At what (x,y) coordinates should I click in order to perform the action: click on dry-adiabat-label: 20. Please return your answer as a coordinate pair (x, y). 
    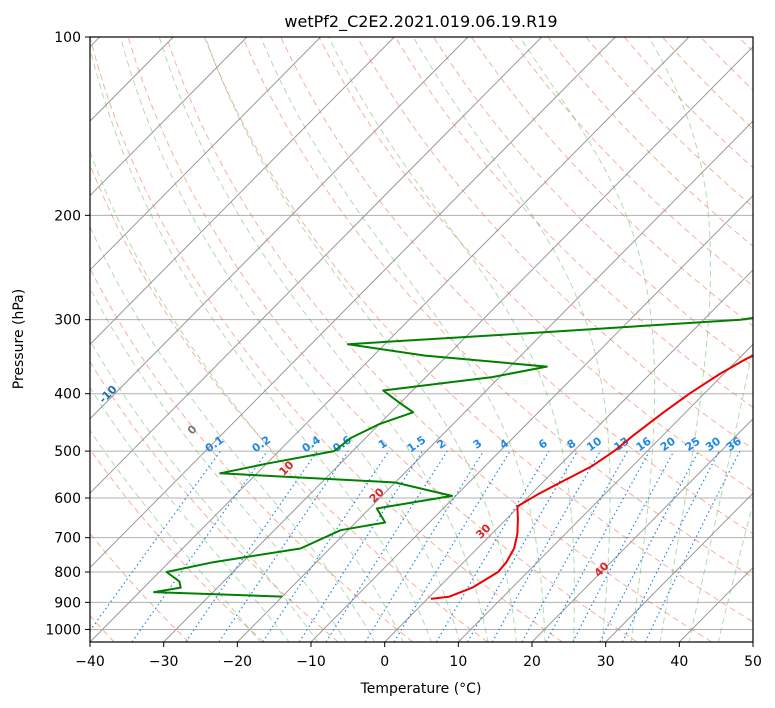
    Looking at the image, I should click on (377, 495).